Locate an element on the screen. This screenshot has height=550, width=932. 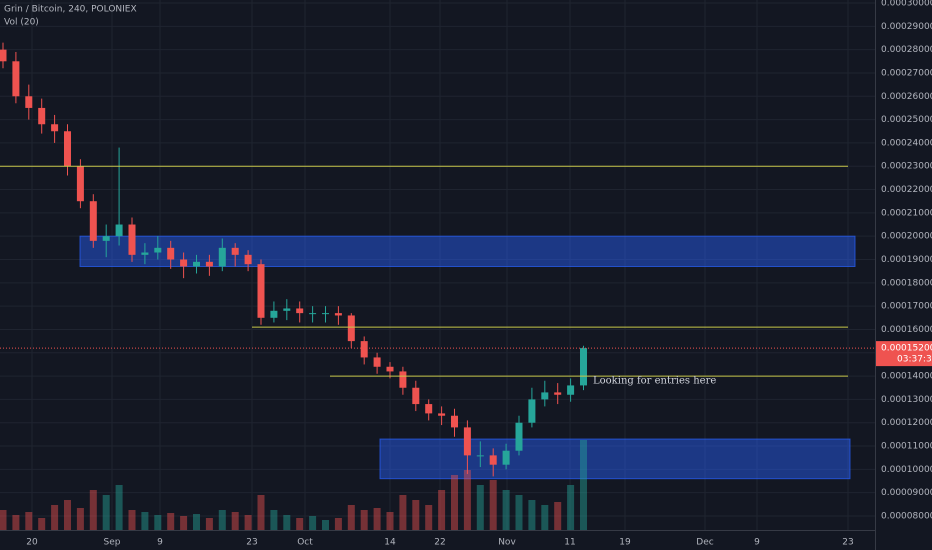
x-tick-label: 19 is located at coordinates (625, 543).